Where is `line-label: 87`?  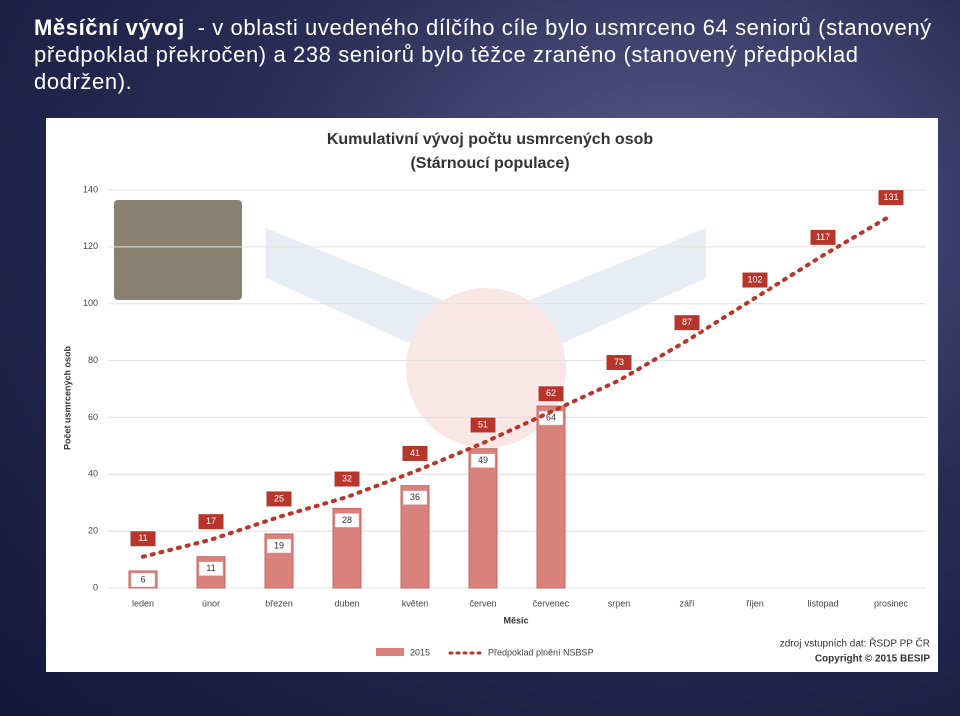
line-label: 87 is located at coordinates (687, 322).